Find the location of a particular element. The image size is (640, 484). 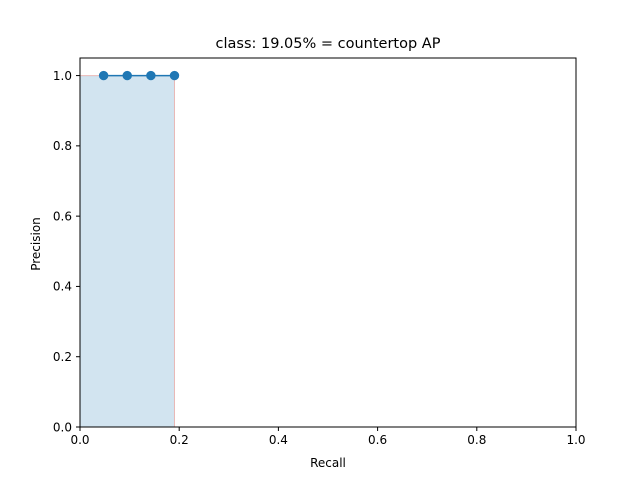

x-axis-label: Recall is located at coordinates (328, 463).